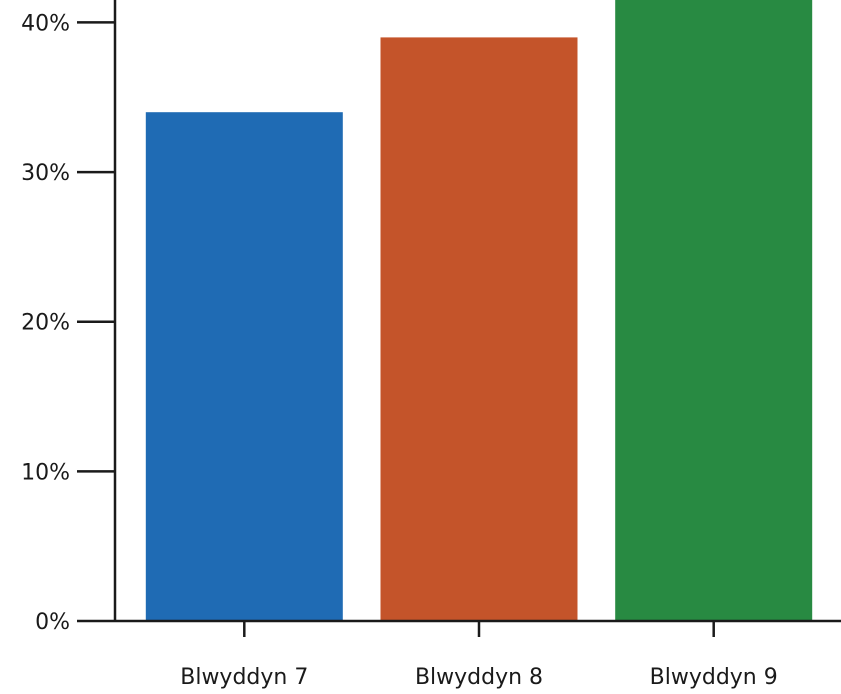  I want to click on x-tick-label-1: Blwyddyn 7, so click(244, 677).